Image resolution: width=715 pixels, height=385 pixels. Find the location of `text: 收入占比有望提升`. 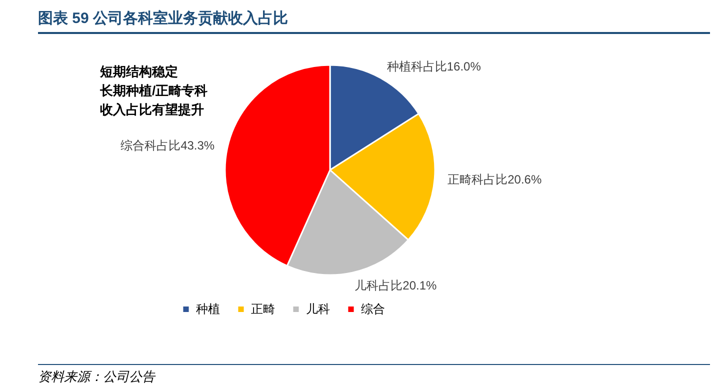

text: 收入占比有望提升 is located at coordinates (152, 110).